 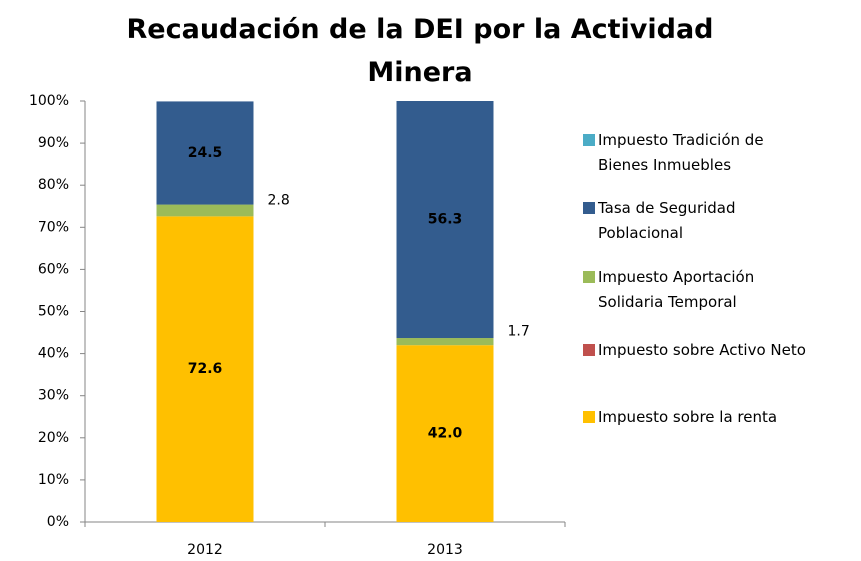 What do you see at coordinates (49, 101) in the screenshot?
I see `y-tick-label: 100%` at bounding box center [49, 101].